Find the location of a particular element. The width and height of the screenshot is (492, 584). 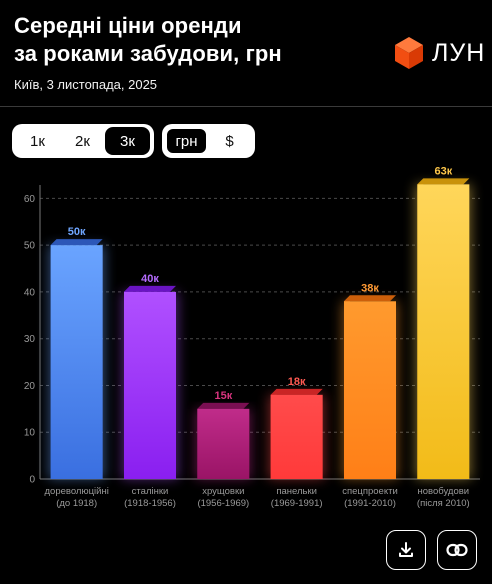

title-line-2: за роками забудови, грн is located at coordinates (148, 53).